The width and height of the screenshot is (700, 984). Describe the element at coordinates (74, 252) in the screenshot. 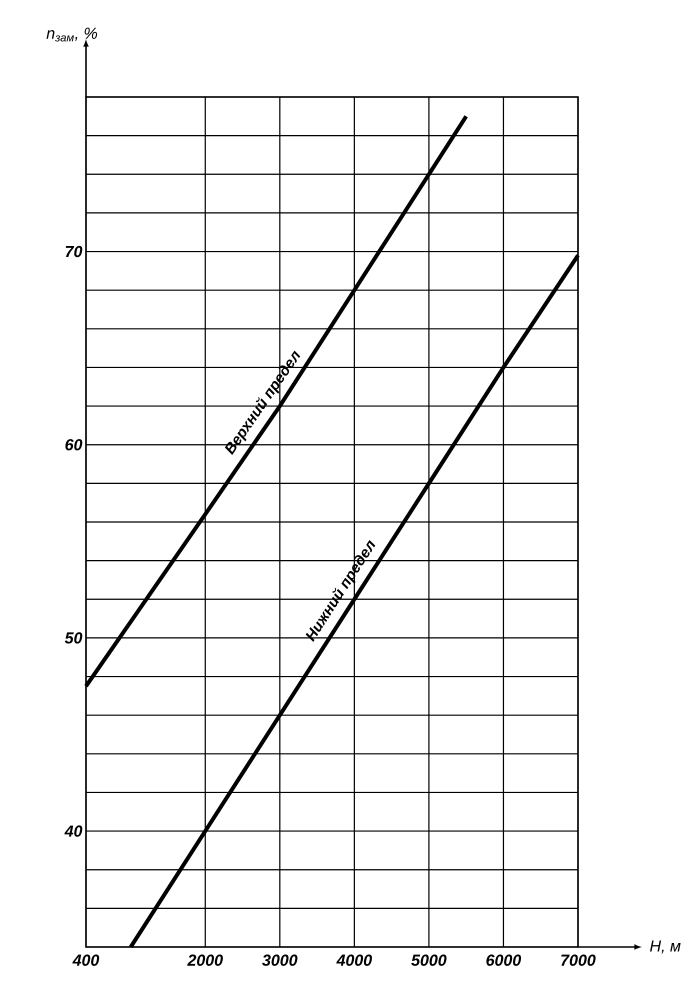

I see `y-tick-label: 70` at that location.